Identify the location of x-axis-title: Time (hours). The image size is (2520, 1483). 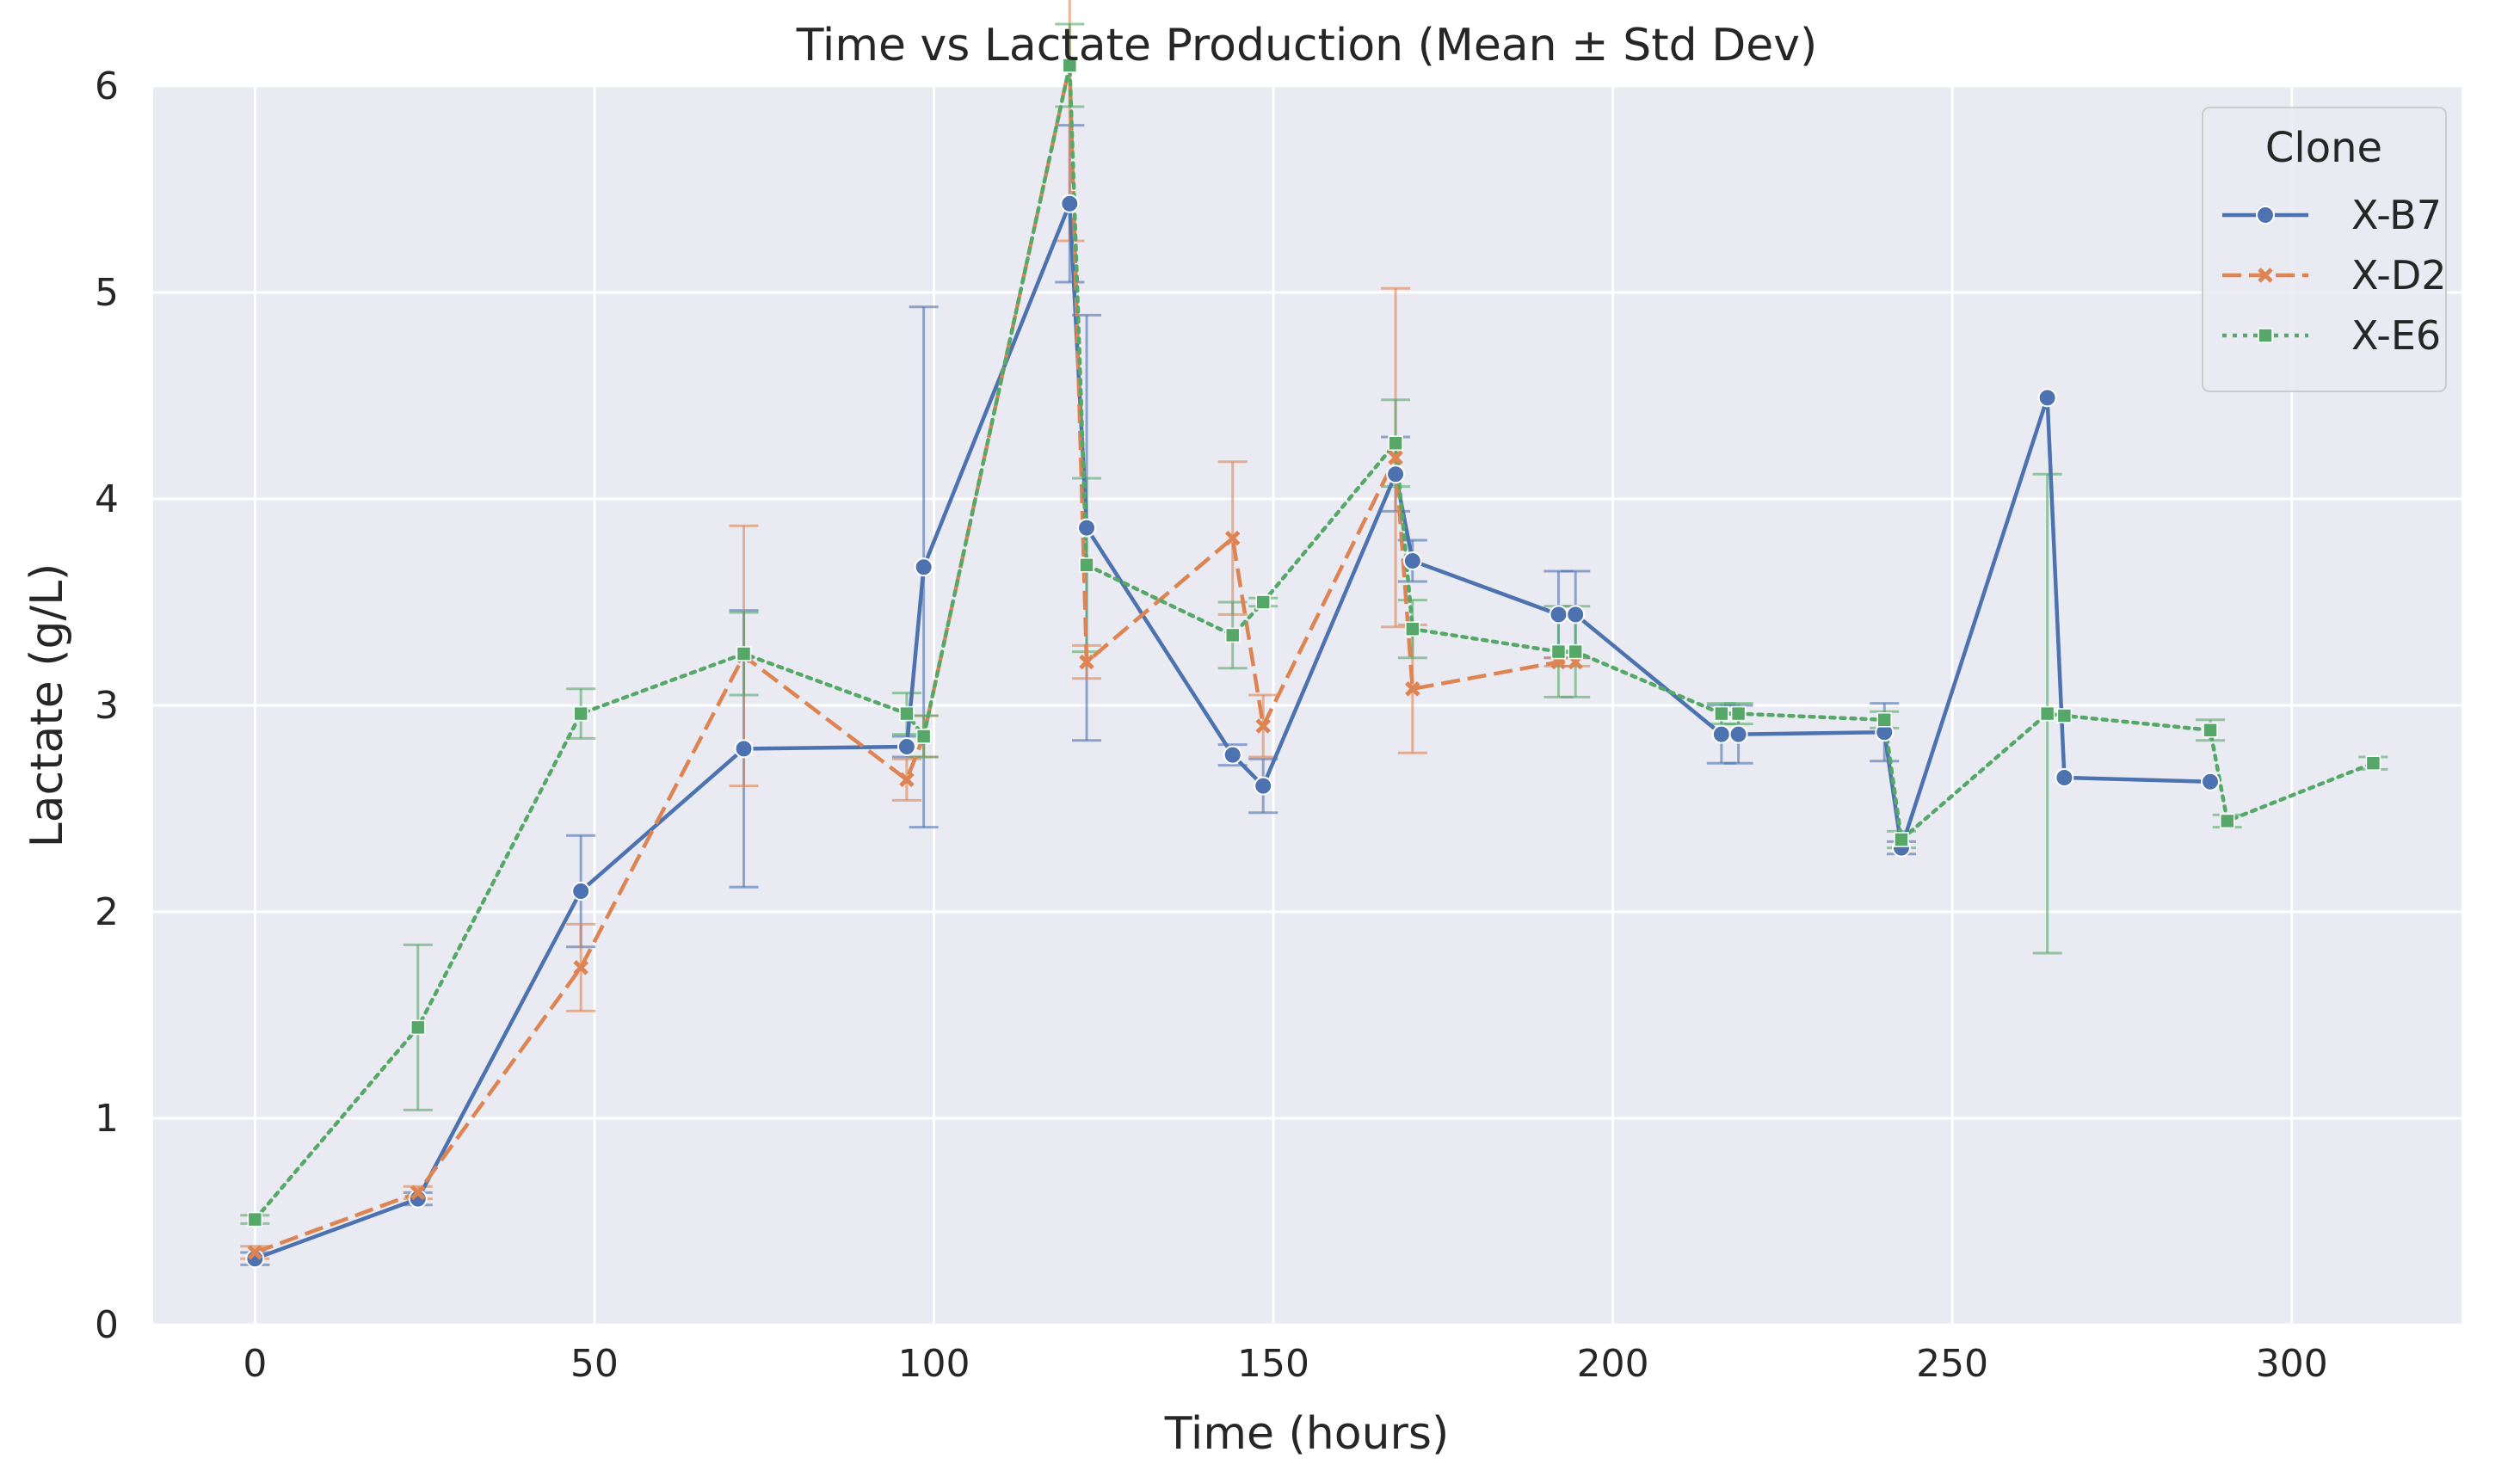
(1307, 1434).